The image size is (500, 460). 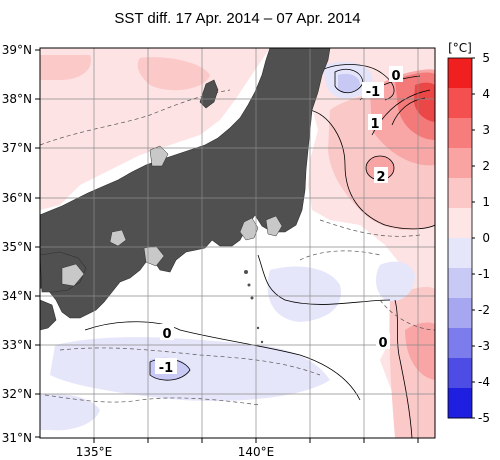 I want to click on colorbar-tick-label: 2, so click(x=486, y=166).